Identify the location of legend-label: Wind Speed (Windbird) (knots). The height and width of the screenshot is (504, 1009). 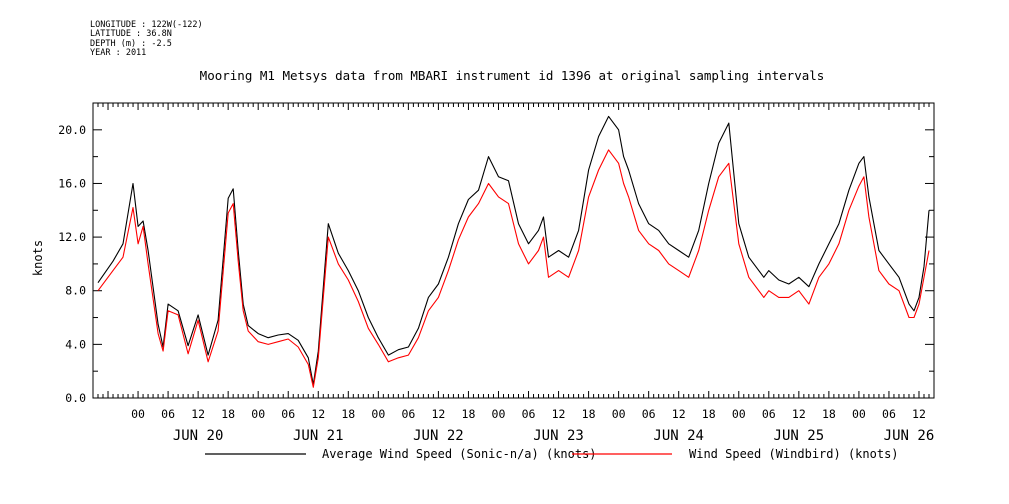
(794, 454).